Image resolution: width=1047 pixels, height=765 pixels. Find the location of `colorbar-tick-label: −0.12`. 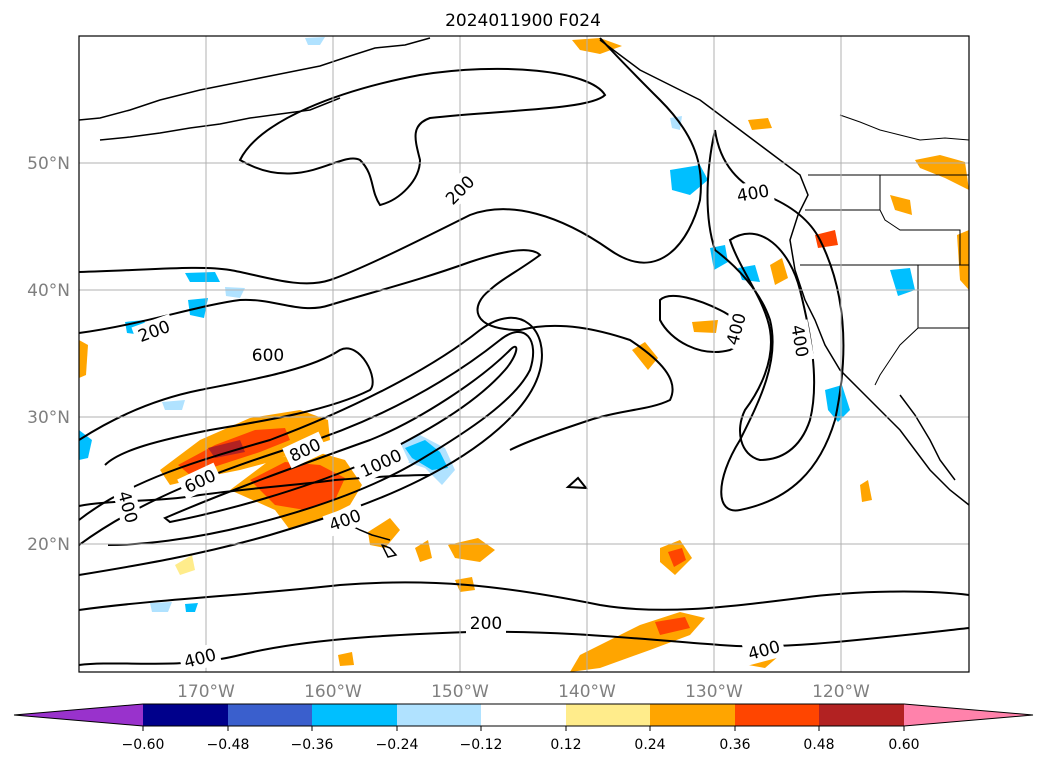

colorbar-tick-label: −0.12 is located at coordinates (481, 745).